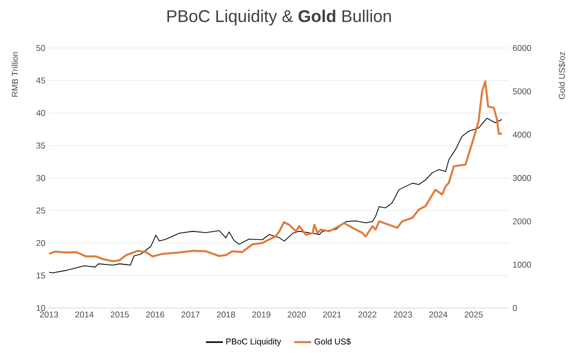  Describe the element at coordinates (41, 178) in the screenshot. I see `y-tick-label: 30` at that location.